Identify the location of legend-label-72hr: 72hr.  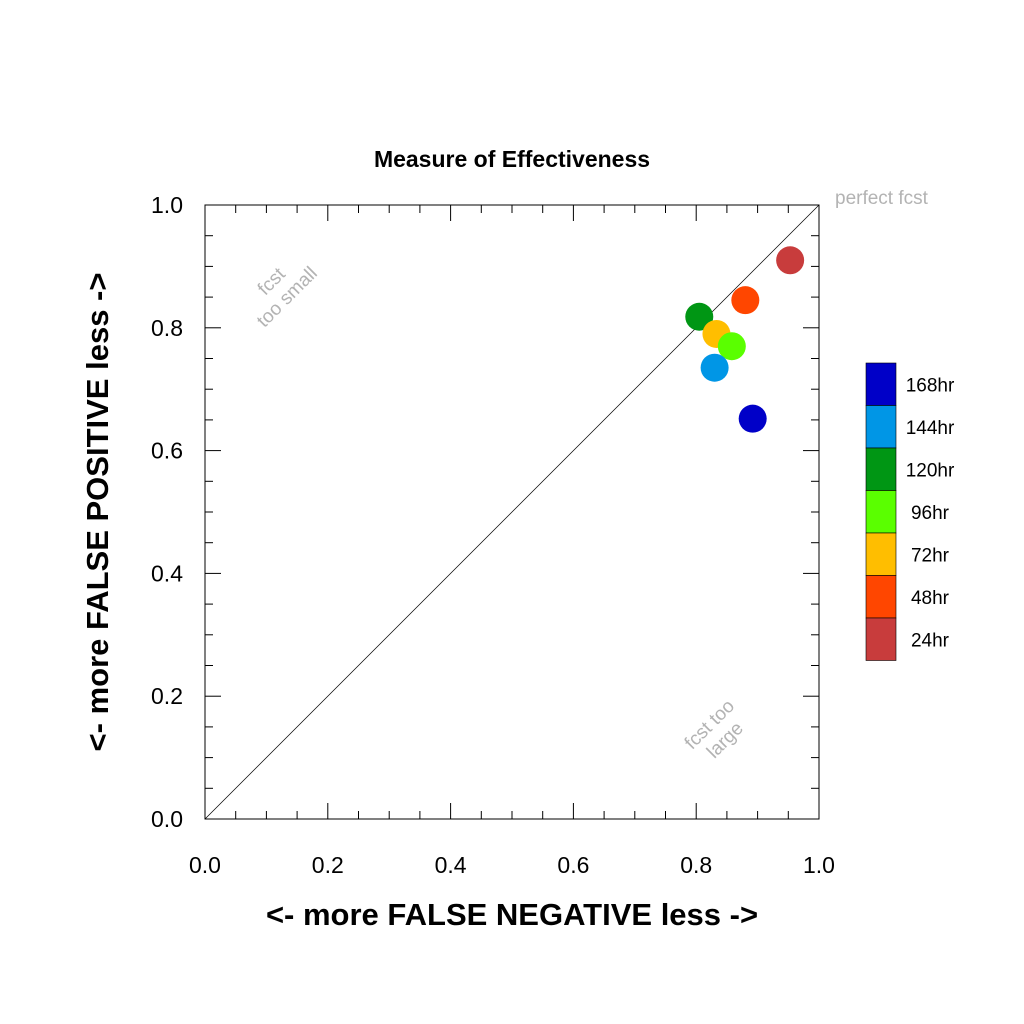
(930, 555).